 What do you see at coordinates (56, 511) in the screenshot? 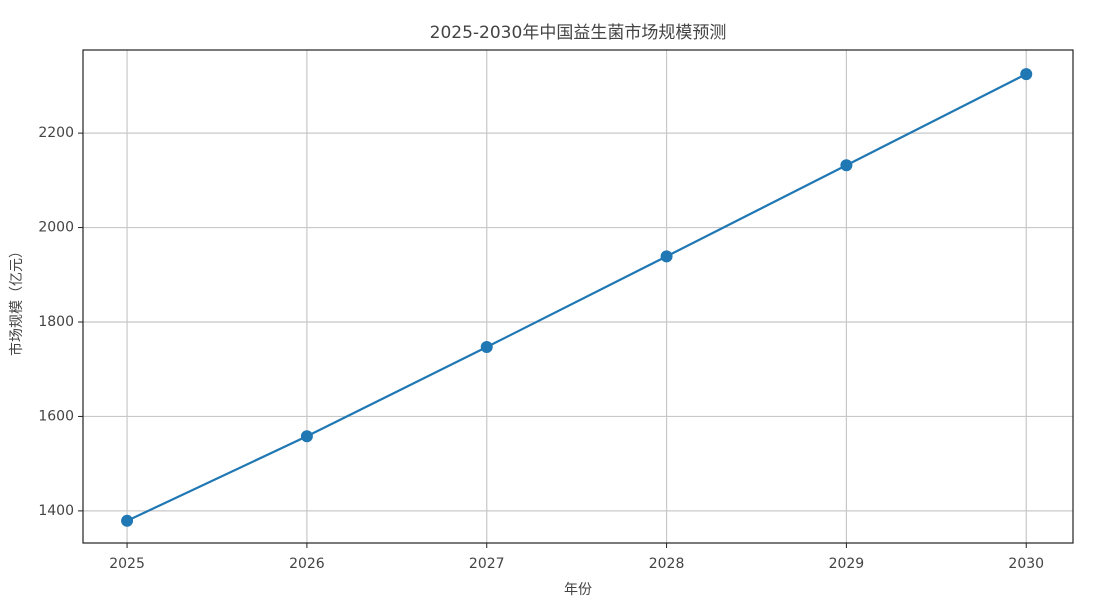
I see `y-tick-label: 1400` at bounding box center [56, 511].